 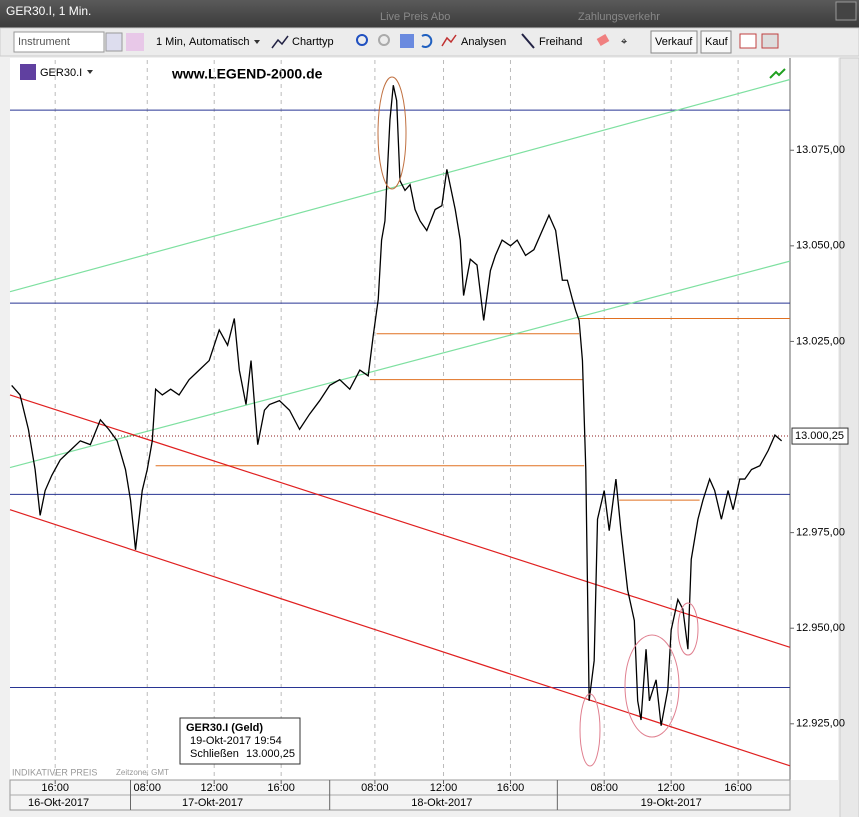 I want to click on date-label: 17-Okt-2017, so click(x=212, y=803).